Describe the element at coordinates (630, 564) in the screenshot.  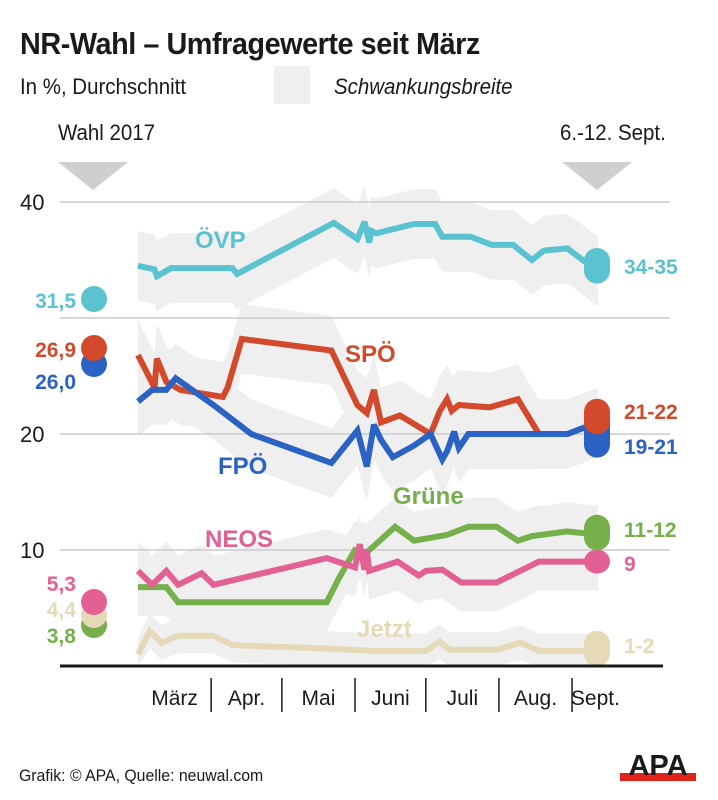
I see `latest-value-neos: 9` at that location.